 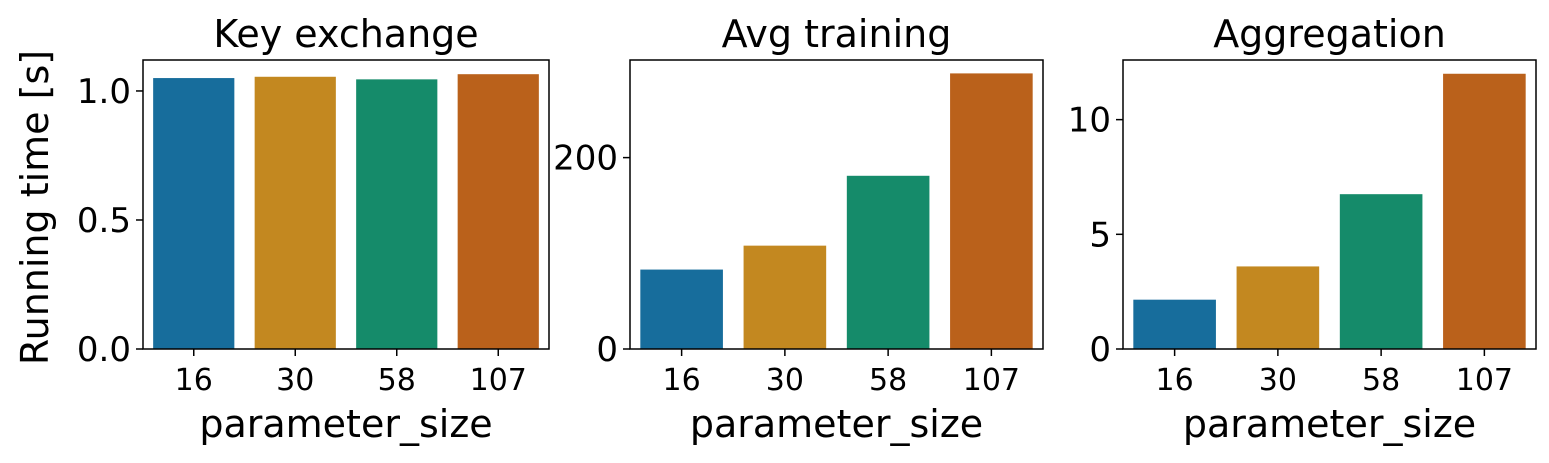 What do you see at coordinates (104, 350) in the screenshot?
I see `y-tick-label: 0.0` at bounding box center [104, 350].